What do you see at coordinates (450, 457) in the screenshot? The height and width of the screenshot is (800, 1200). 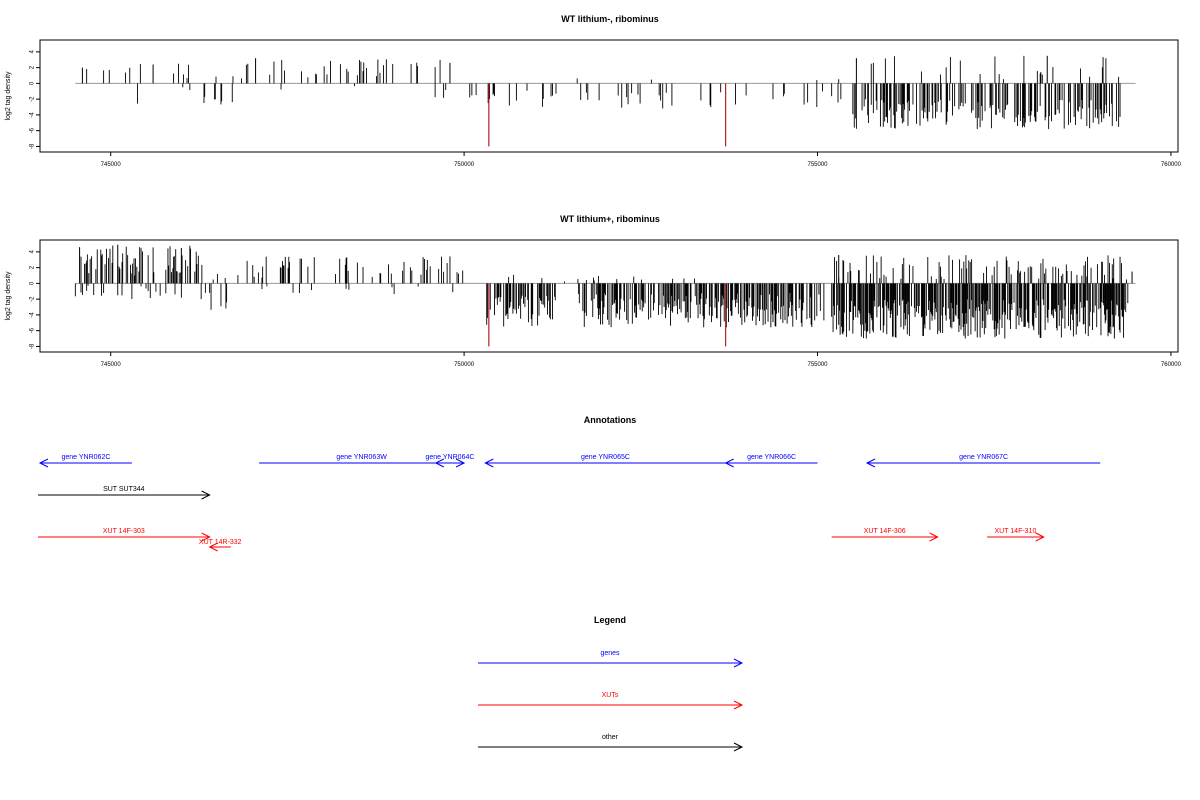 I see `feature-label: gene YNR064C` at bounding box center [450, 457].